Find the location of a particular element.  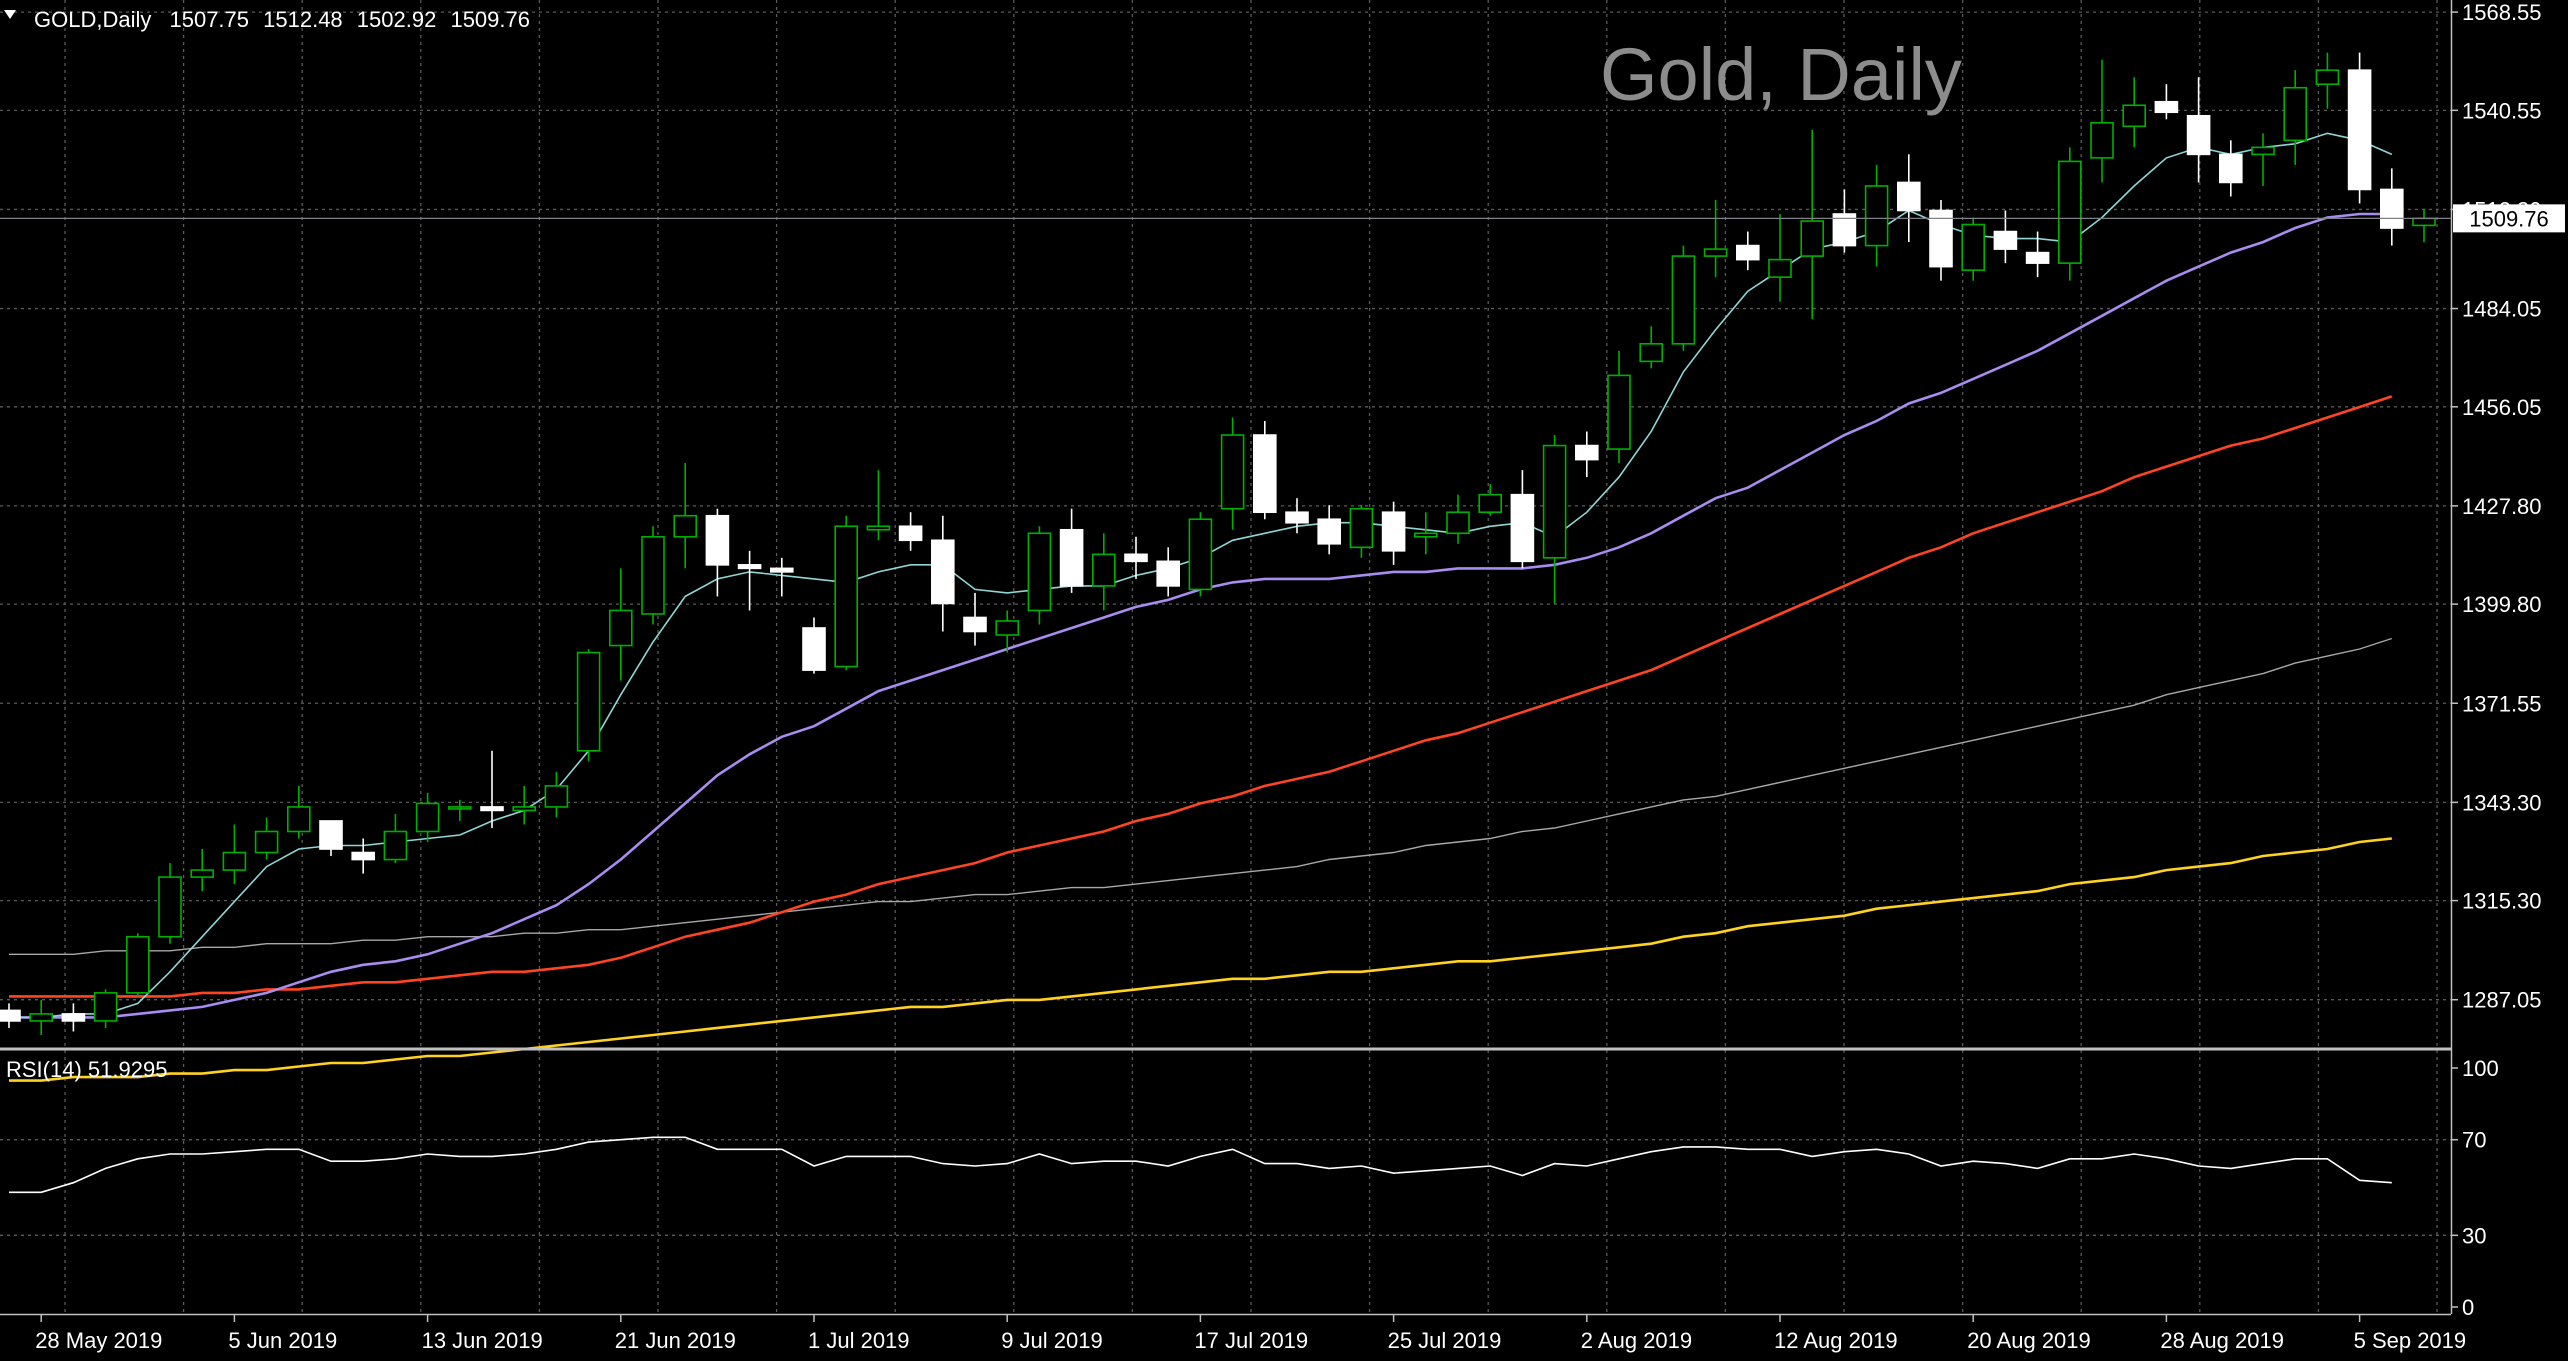

price-tick-label: 1315.30 is located at coordinates (2502, 901).